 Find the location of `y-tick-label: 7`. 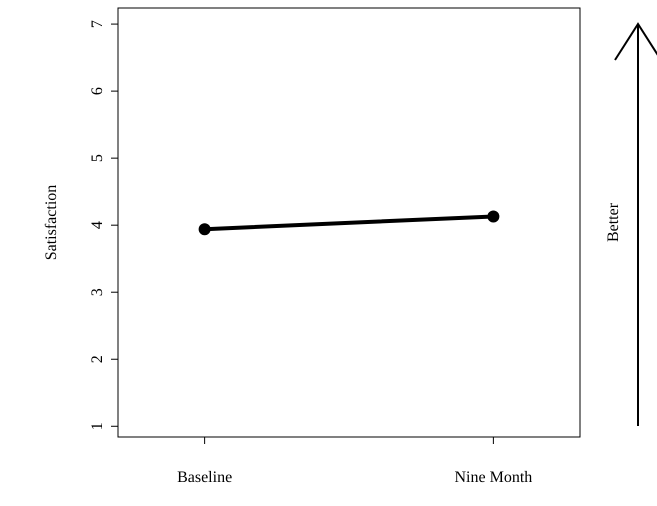

y-tick-label: 7 is located at coordinates (97, 24).